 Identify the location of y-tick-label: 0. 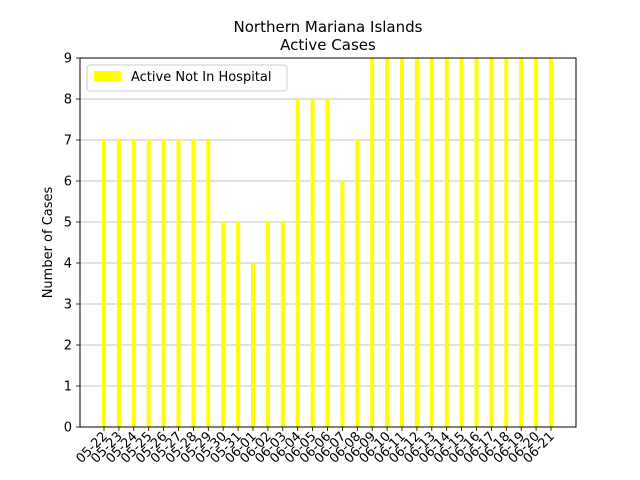
(68, 428).